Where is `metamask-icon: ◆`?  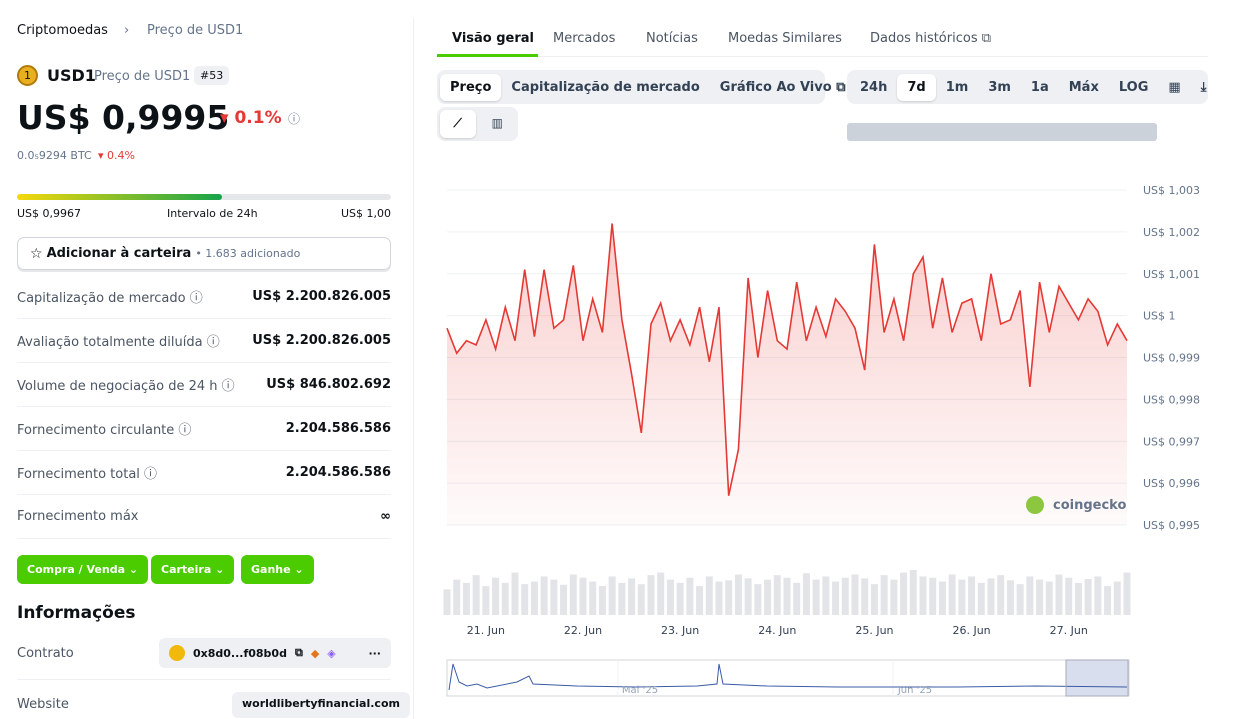
metamask-icon: ◆ is located at coordinates (315, 653).